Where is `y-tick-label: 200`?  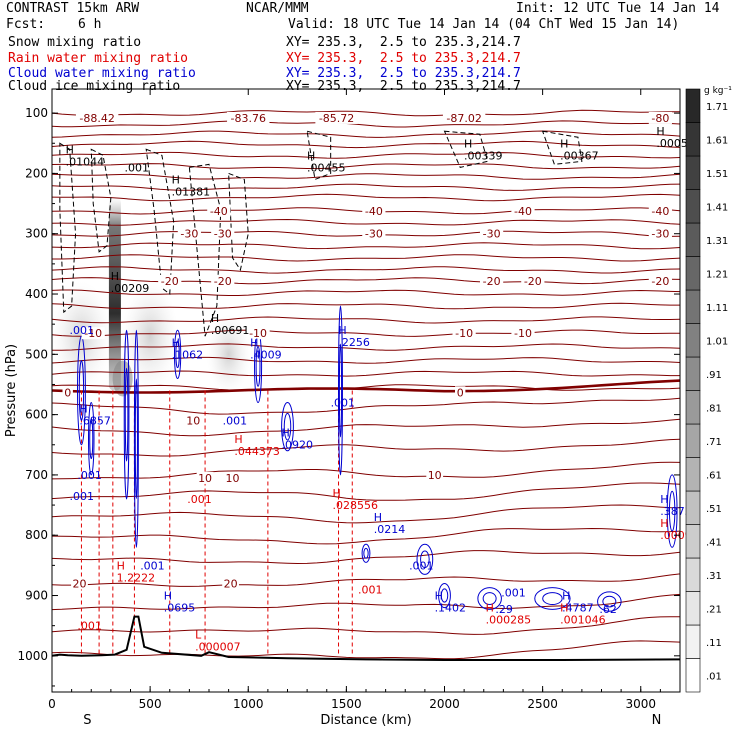
y-tick-label: 200 is located at coordinates (36, 173).